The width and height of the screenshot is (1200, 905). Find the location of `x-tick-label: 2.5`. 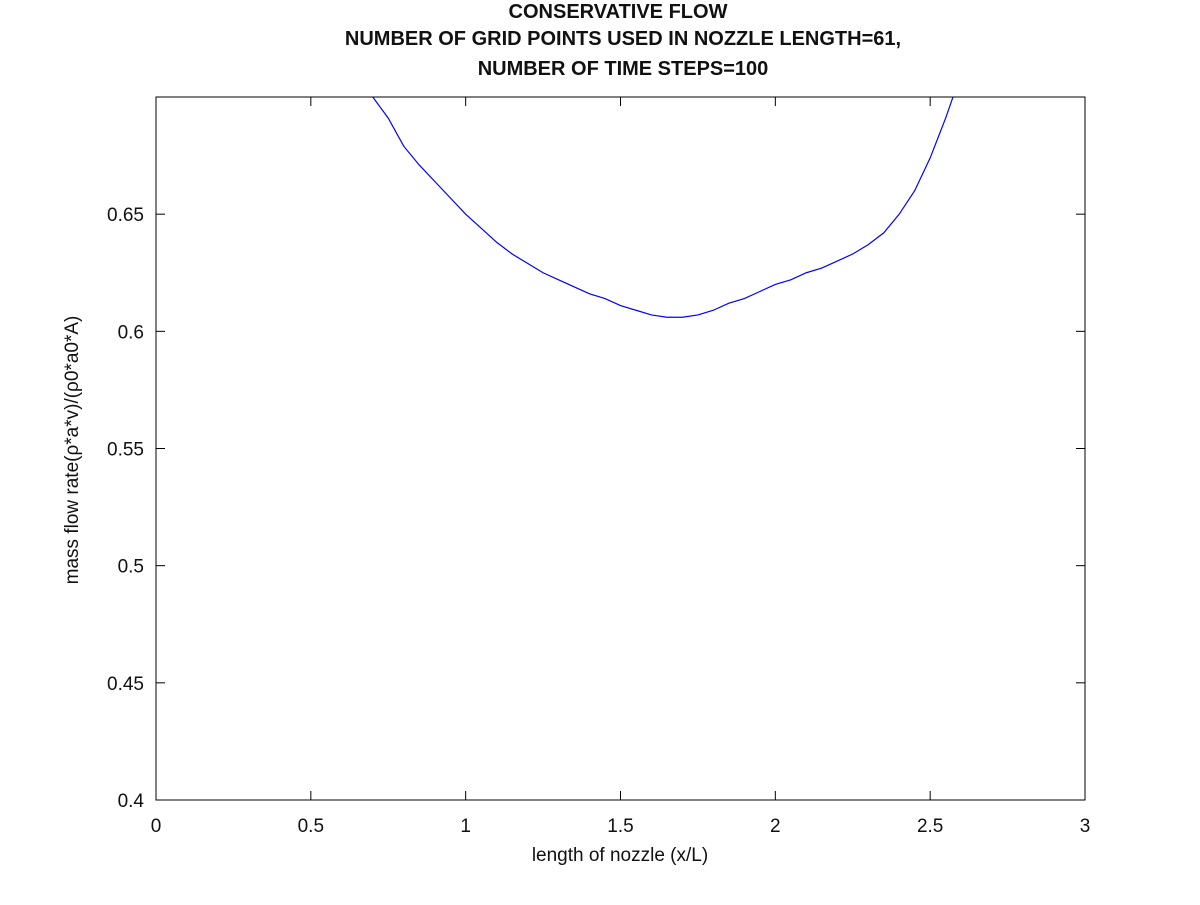

x-tick-label: 2.5 is located at coordinates (930, 826).